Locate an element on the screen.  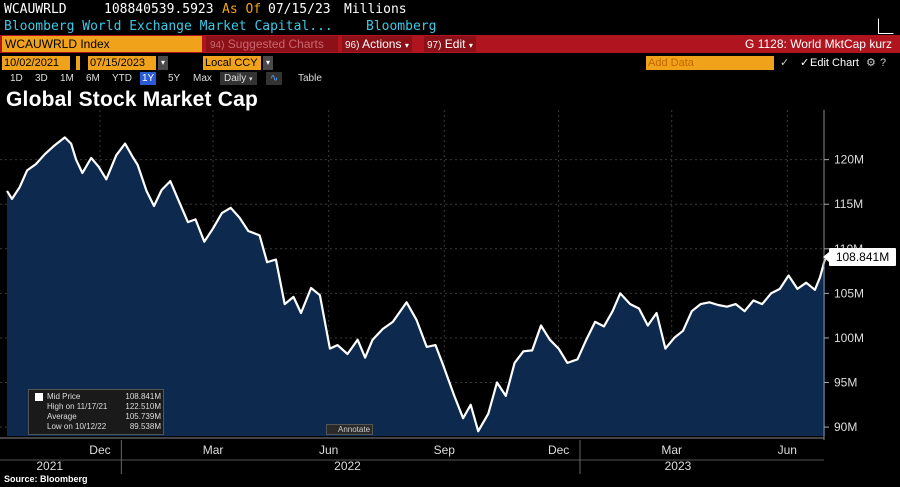
mid-price-swatch is located at coordinates (39, 397).